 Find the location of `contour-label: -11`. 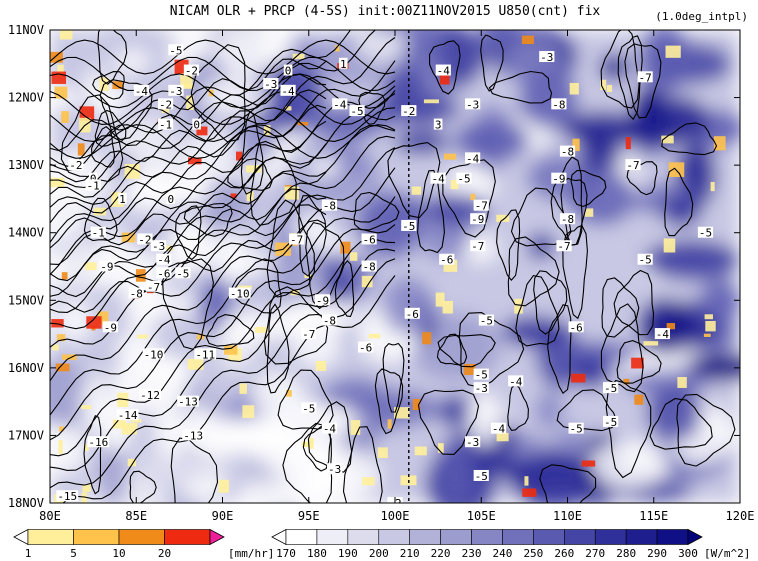

contour-label: -11 is located at coordinates (205, 354).